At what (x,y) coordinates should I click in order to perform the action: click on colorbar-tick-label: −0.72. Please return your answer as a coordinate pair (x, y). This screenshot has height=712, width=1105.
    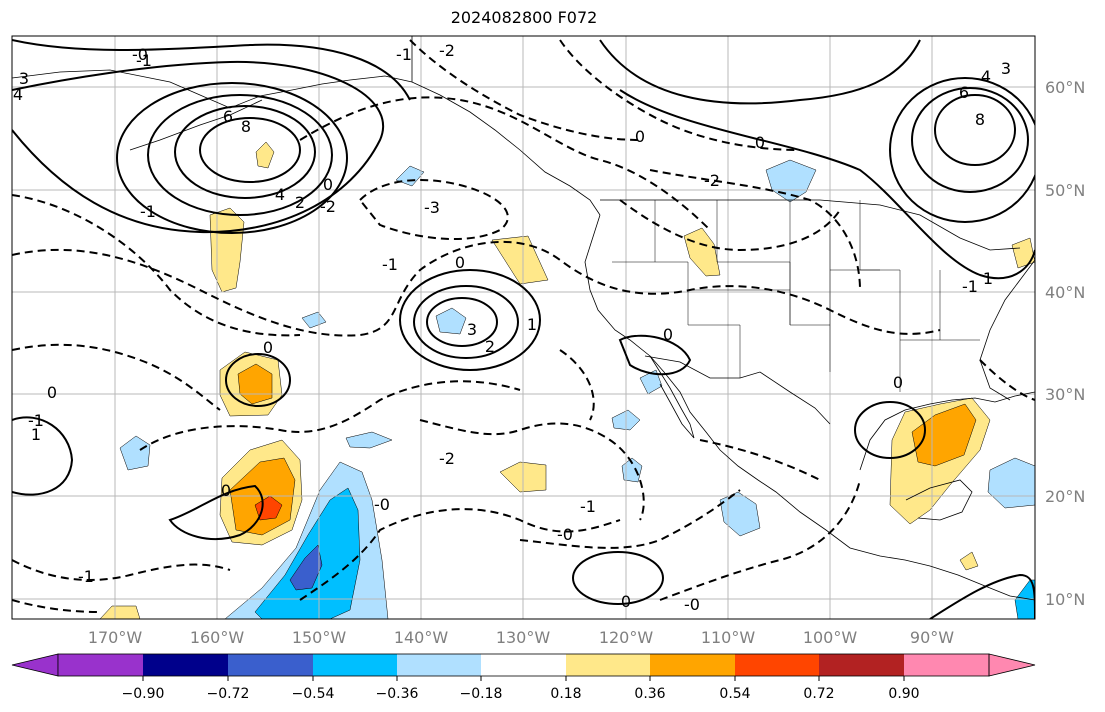
    Looking at the image, I should click on (228, 694).